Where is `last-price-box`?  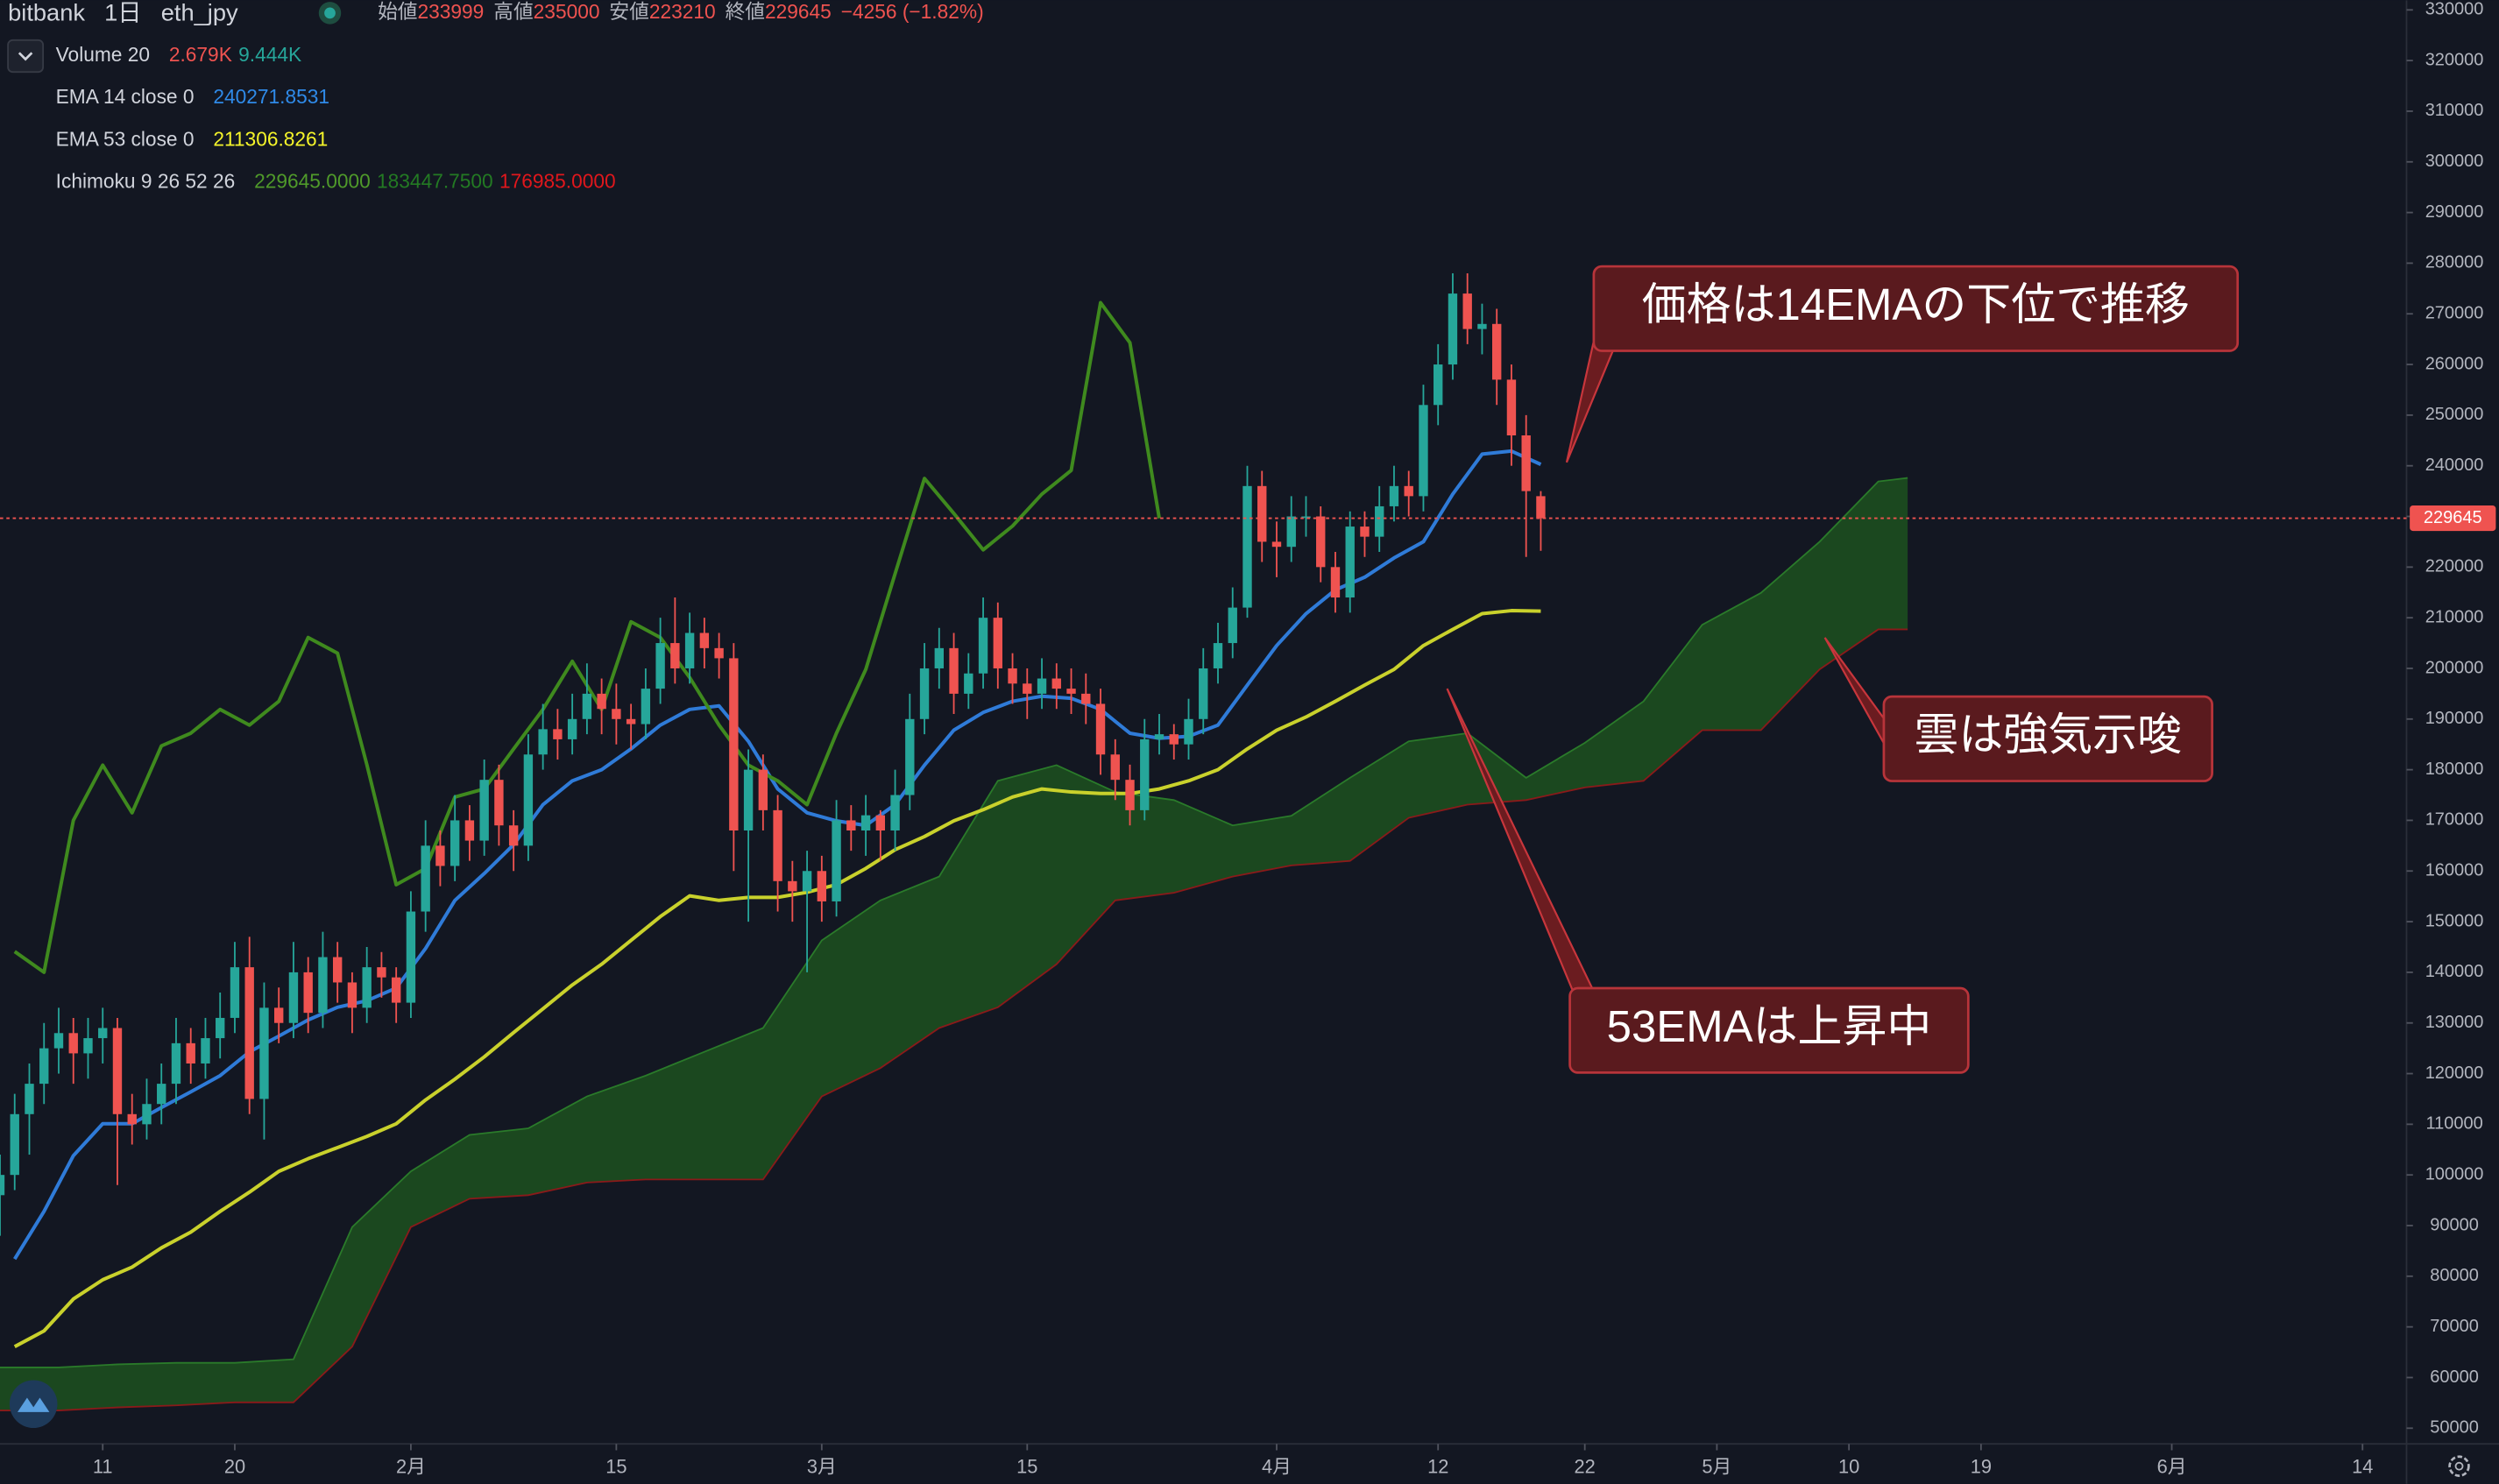
last-price-box is located at coordinates (2453, 518).